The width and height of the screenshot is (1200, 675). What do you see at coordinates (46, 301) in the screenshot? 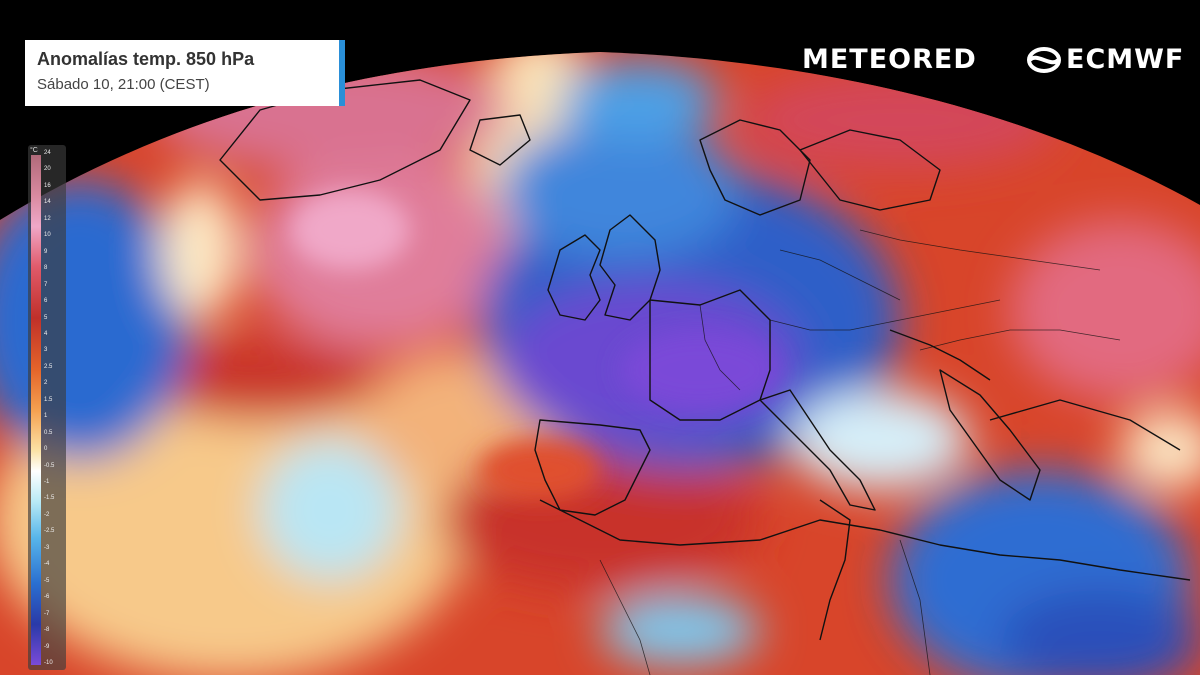
I see `scale-label: 6` at bounding box center [46, 301].